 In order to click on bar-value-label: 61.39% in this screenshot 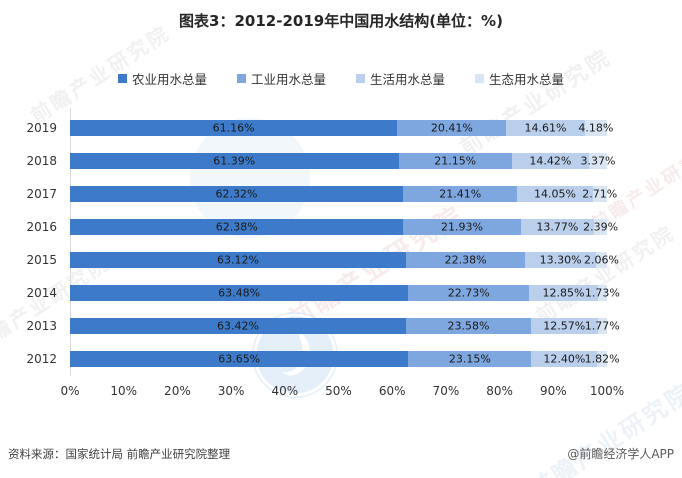, I will do `click(234, 161)`.